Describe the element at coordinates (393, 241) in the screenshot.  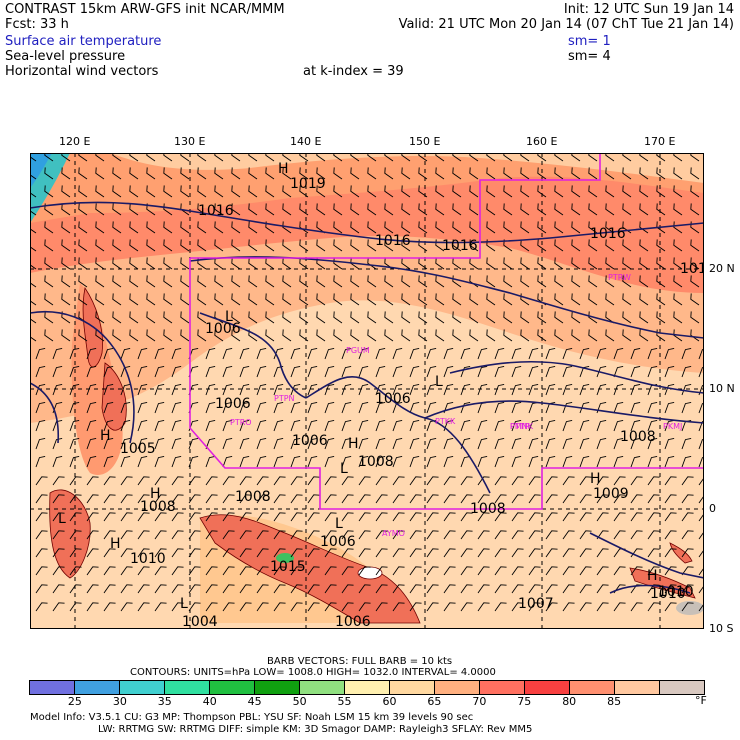
I see `pressure-label: 1016` at that location.